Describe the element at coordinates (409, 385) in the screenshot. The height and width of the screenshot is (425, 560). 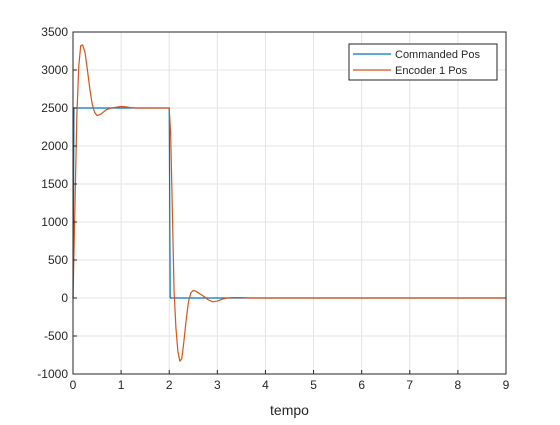
I see `x-tick-label: 7` at that location.